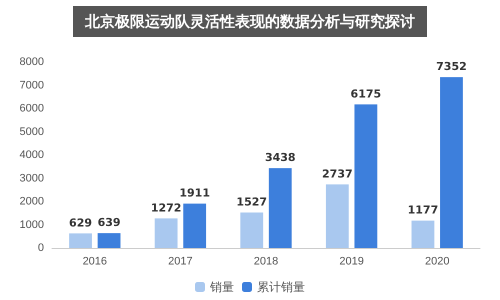 The image size is (500, 300). Describe the element at coordinates (166, 207) in the screenshot. I see `data-label: 1272` at that location.